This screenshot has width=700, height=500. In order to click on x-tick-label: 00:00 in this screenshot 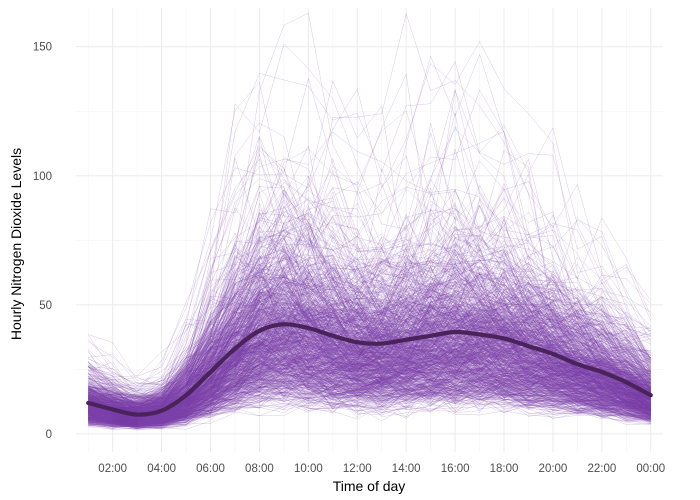, I will do `click(650, 469)`.